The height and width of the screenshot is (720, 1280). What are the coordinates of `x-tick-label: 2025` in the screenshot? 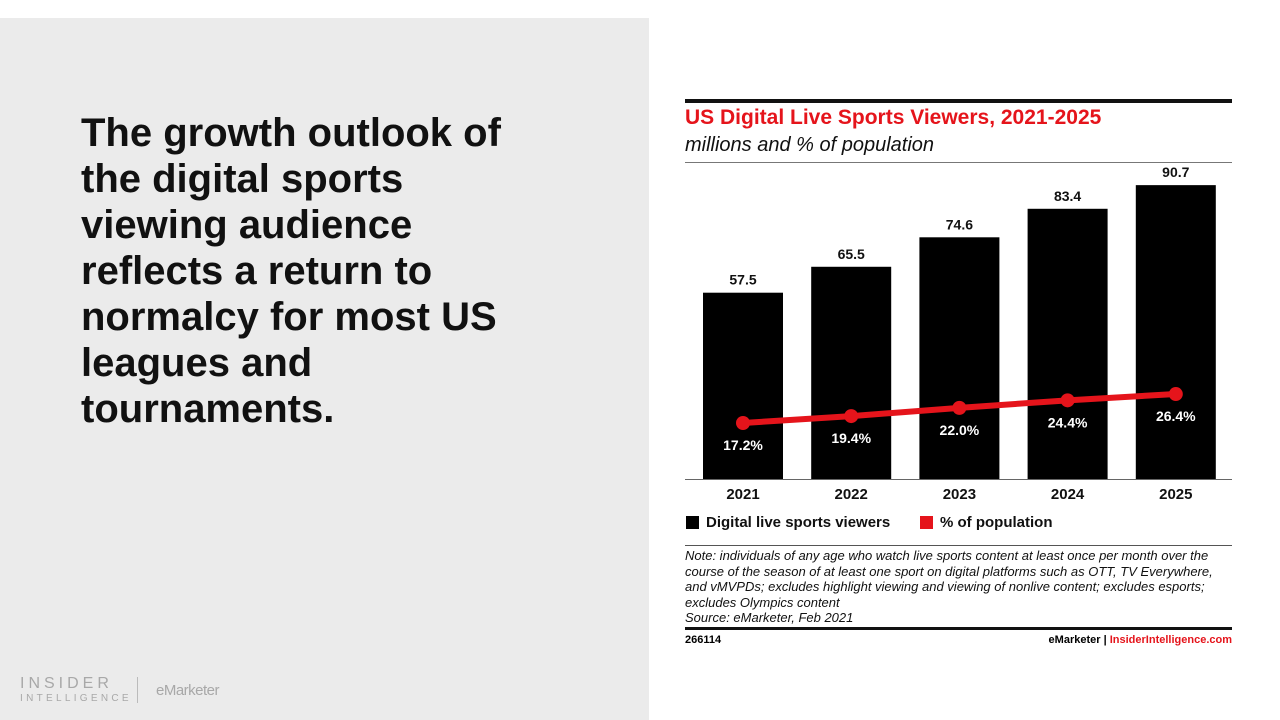 It's located at (1175, 494).